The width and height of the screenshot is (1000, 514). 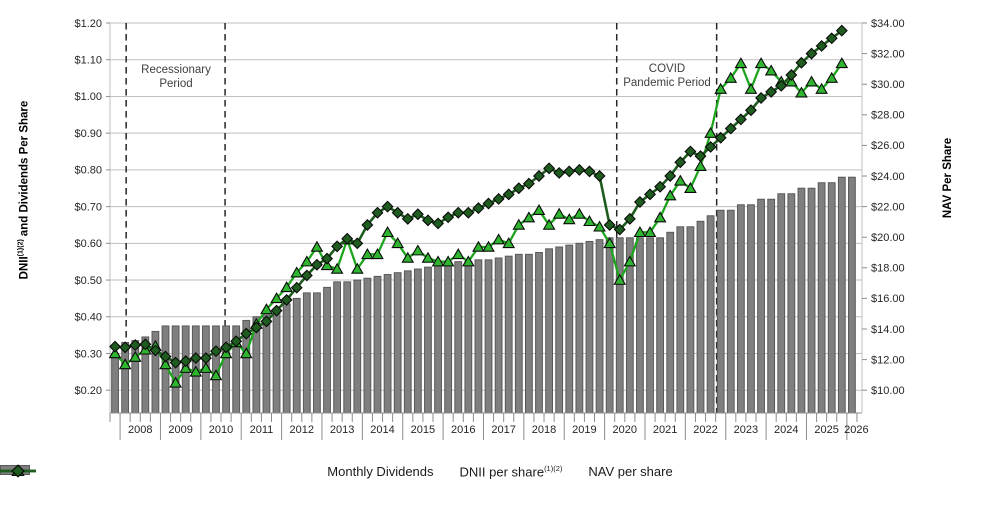 I want to click on x-axis-ticks, so click(x=483, y=426).